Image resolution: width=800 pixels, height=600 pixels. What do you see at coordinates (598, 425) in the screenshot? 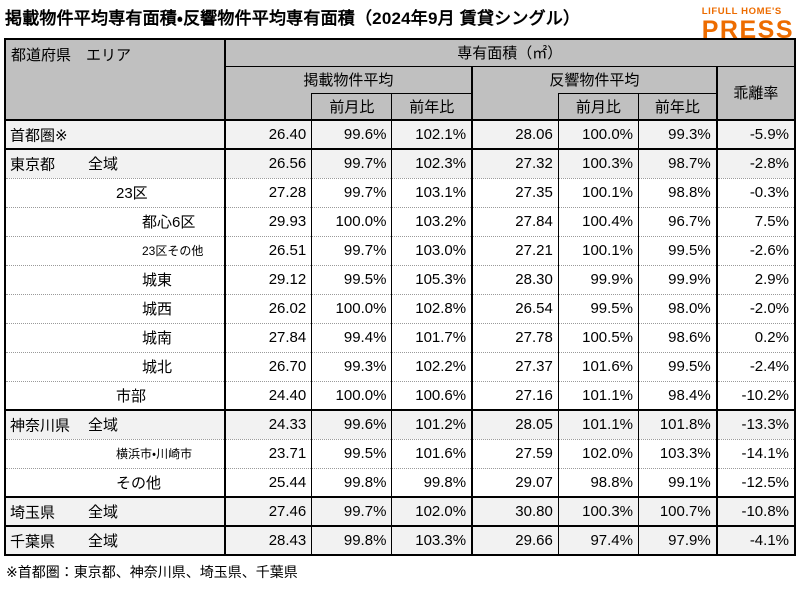
I see `response-mom-cell: 101.1%` at bounding box center [598, 425].